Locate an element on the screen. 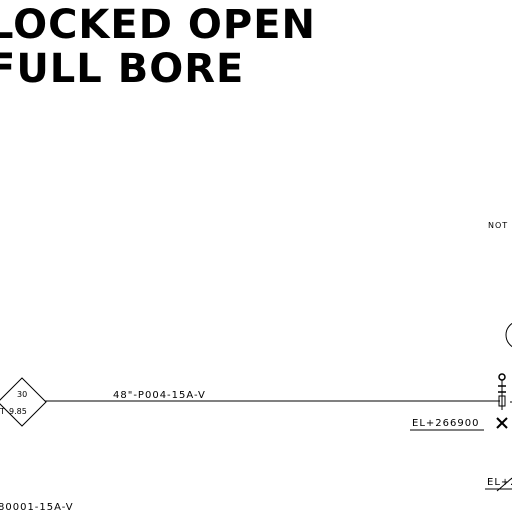  valve-symbol is located at coordinates (504, 401).